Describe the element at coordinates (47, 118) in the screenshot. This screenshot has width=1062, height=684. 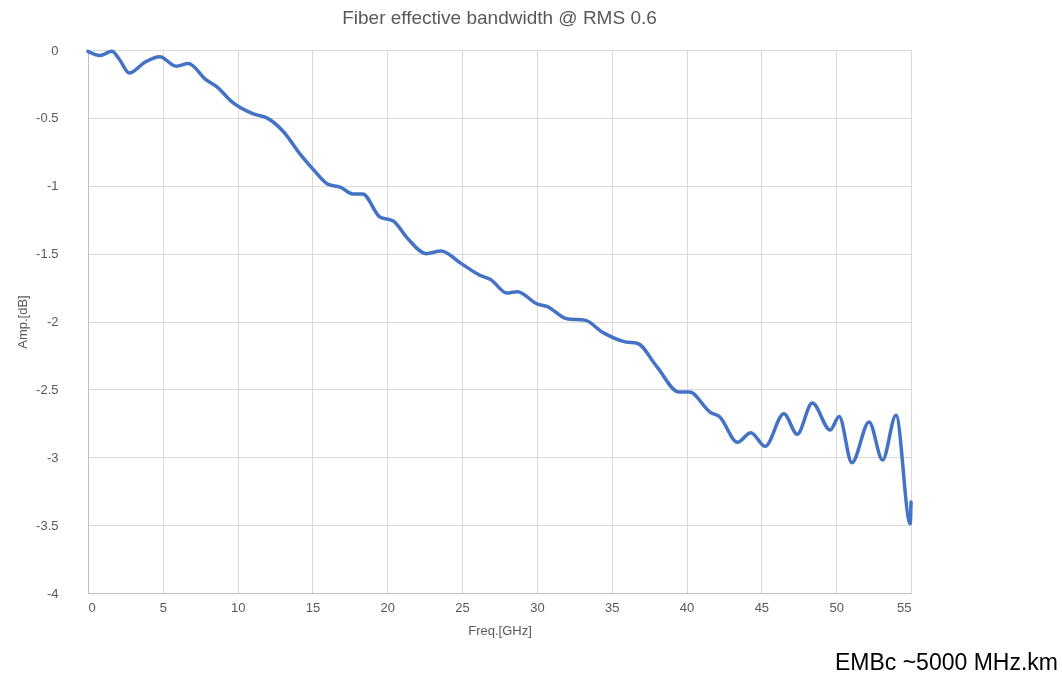
I see `y-tick-label: -0.5` at that location.